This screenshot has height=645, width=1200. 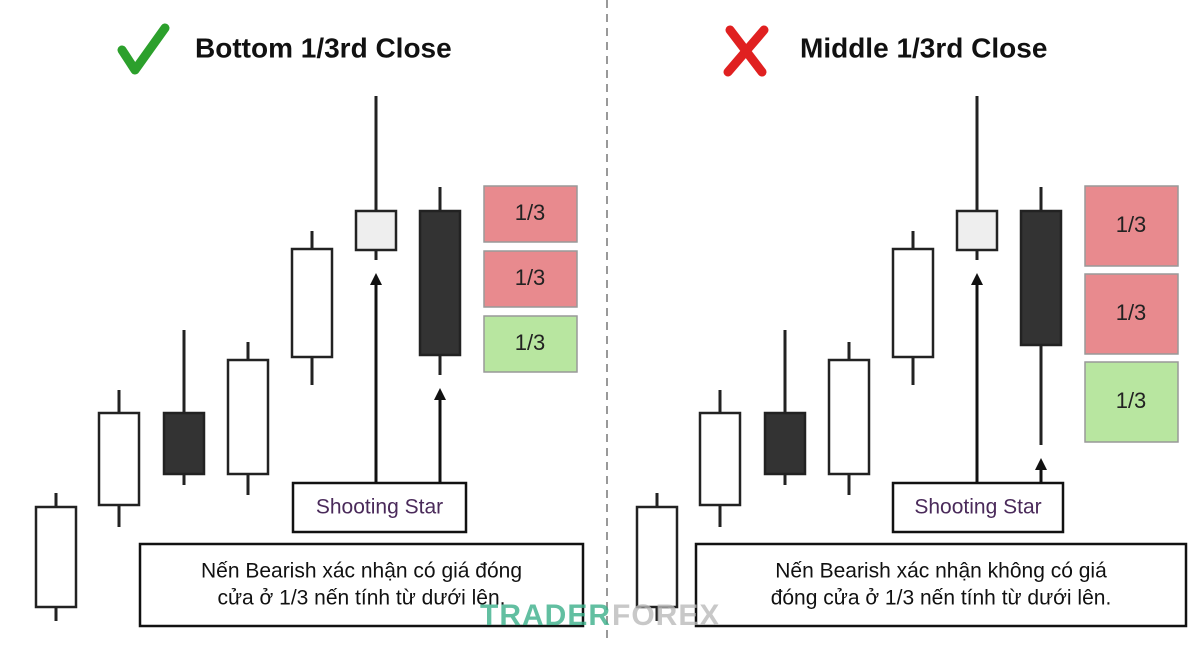 I want to click on watermark: FOREX, so click(x=666, y=615).